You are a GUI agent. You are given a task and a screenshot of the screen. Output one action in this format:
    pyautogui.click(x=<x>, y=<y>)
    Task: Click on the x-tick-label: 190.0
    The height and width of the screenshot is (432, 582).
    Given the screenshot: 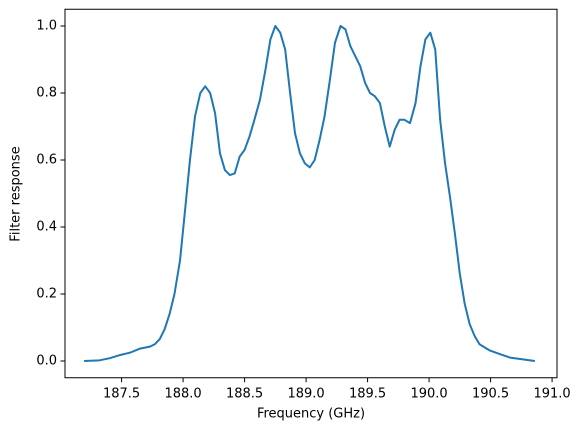 What is the action you would take?
    pyautogui.click(x=428, y=393)
    